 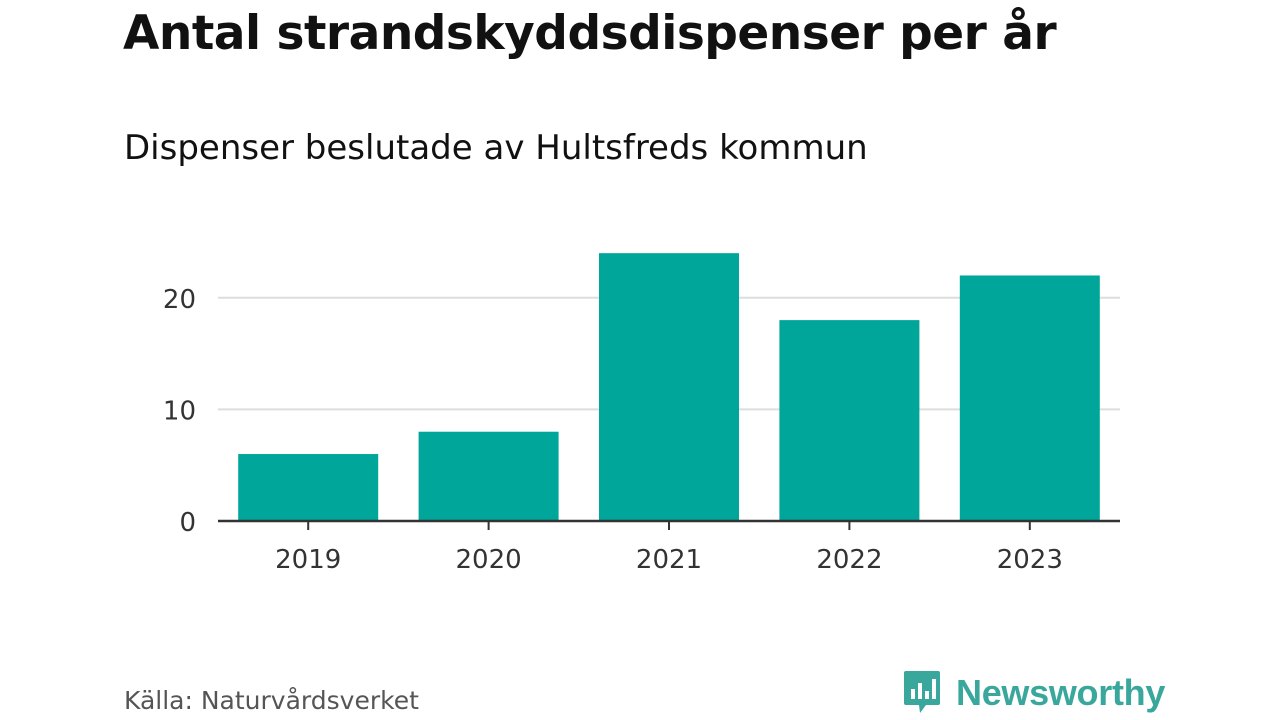 I want to click on x-tick-label: 2020, so click(x=489, y=560).